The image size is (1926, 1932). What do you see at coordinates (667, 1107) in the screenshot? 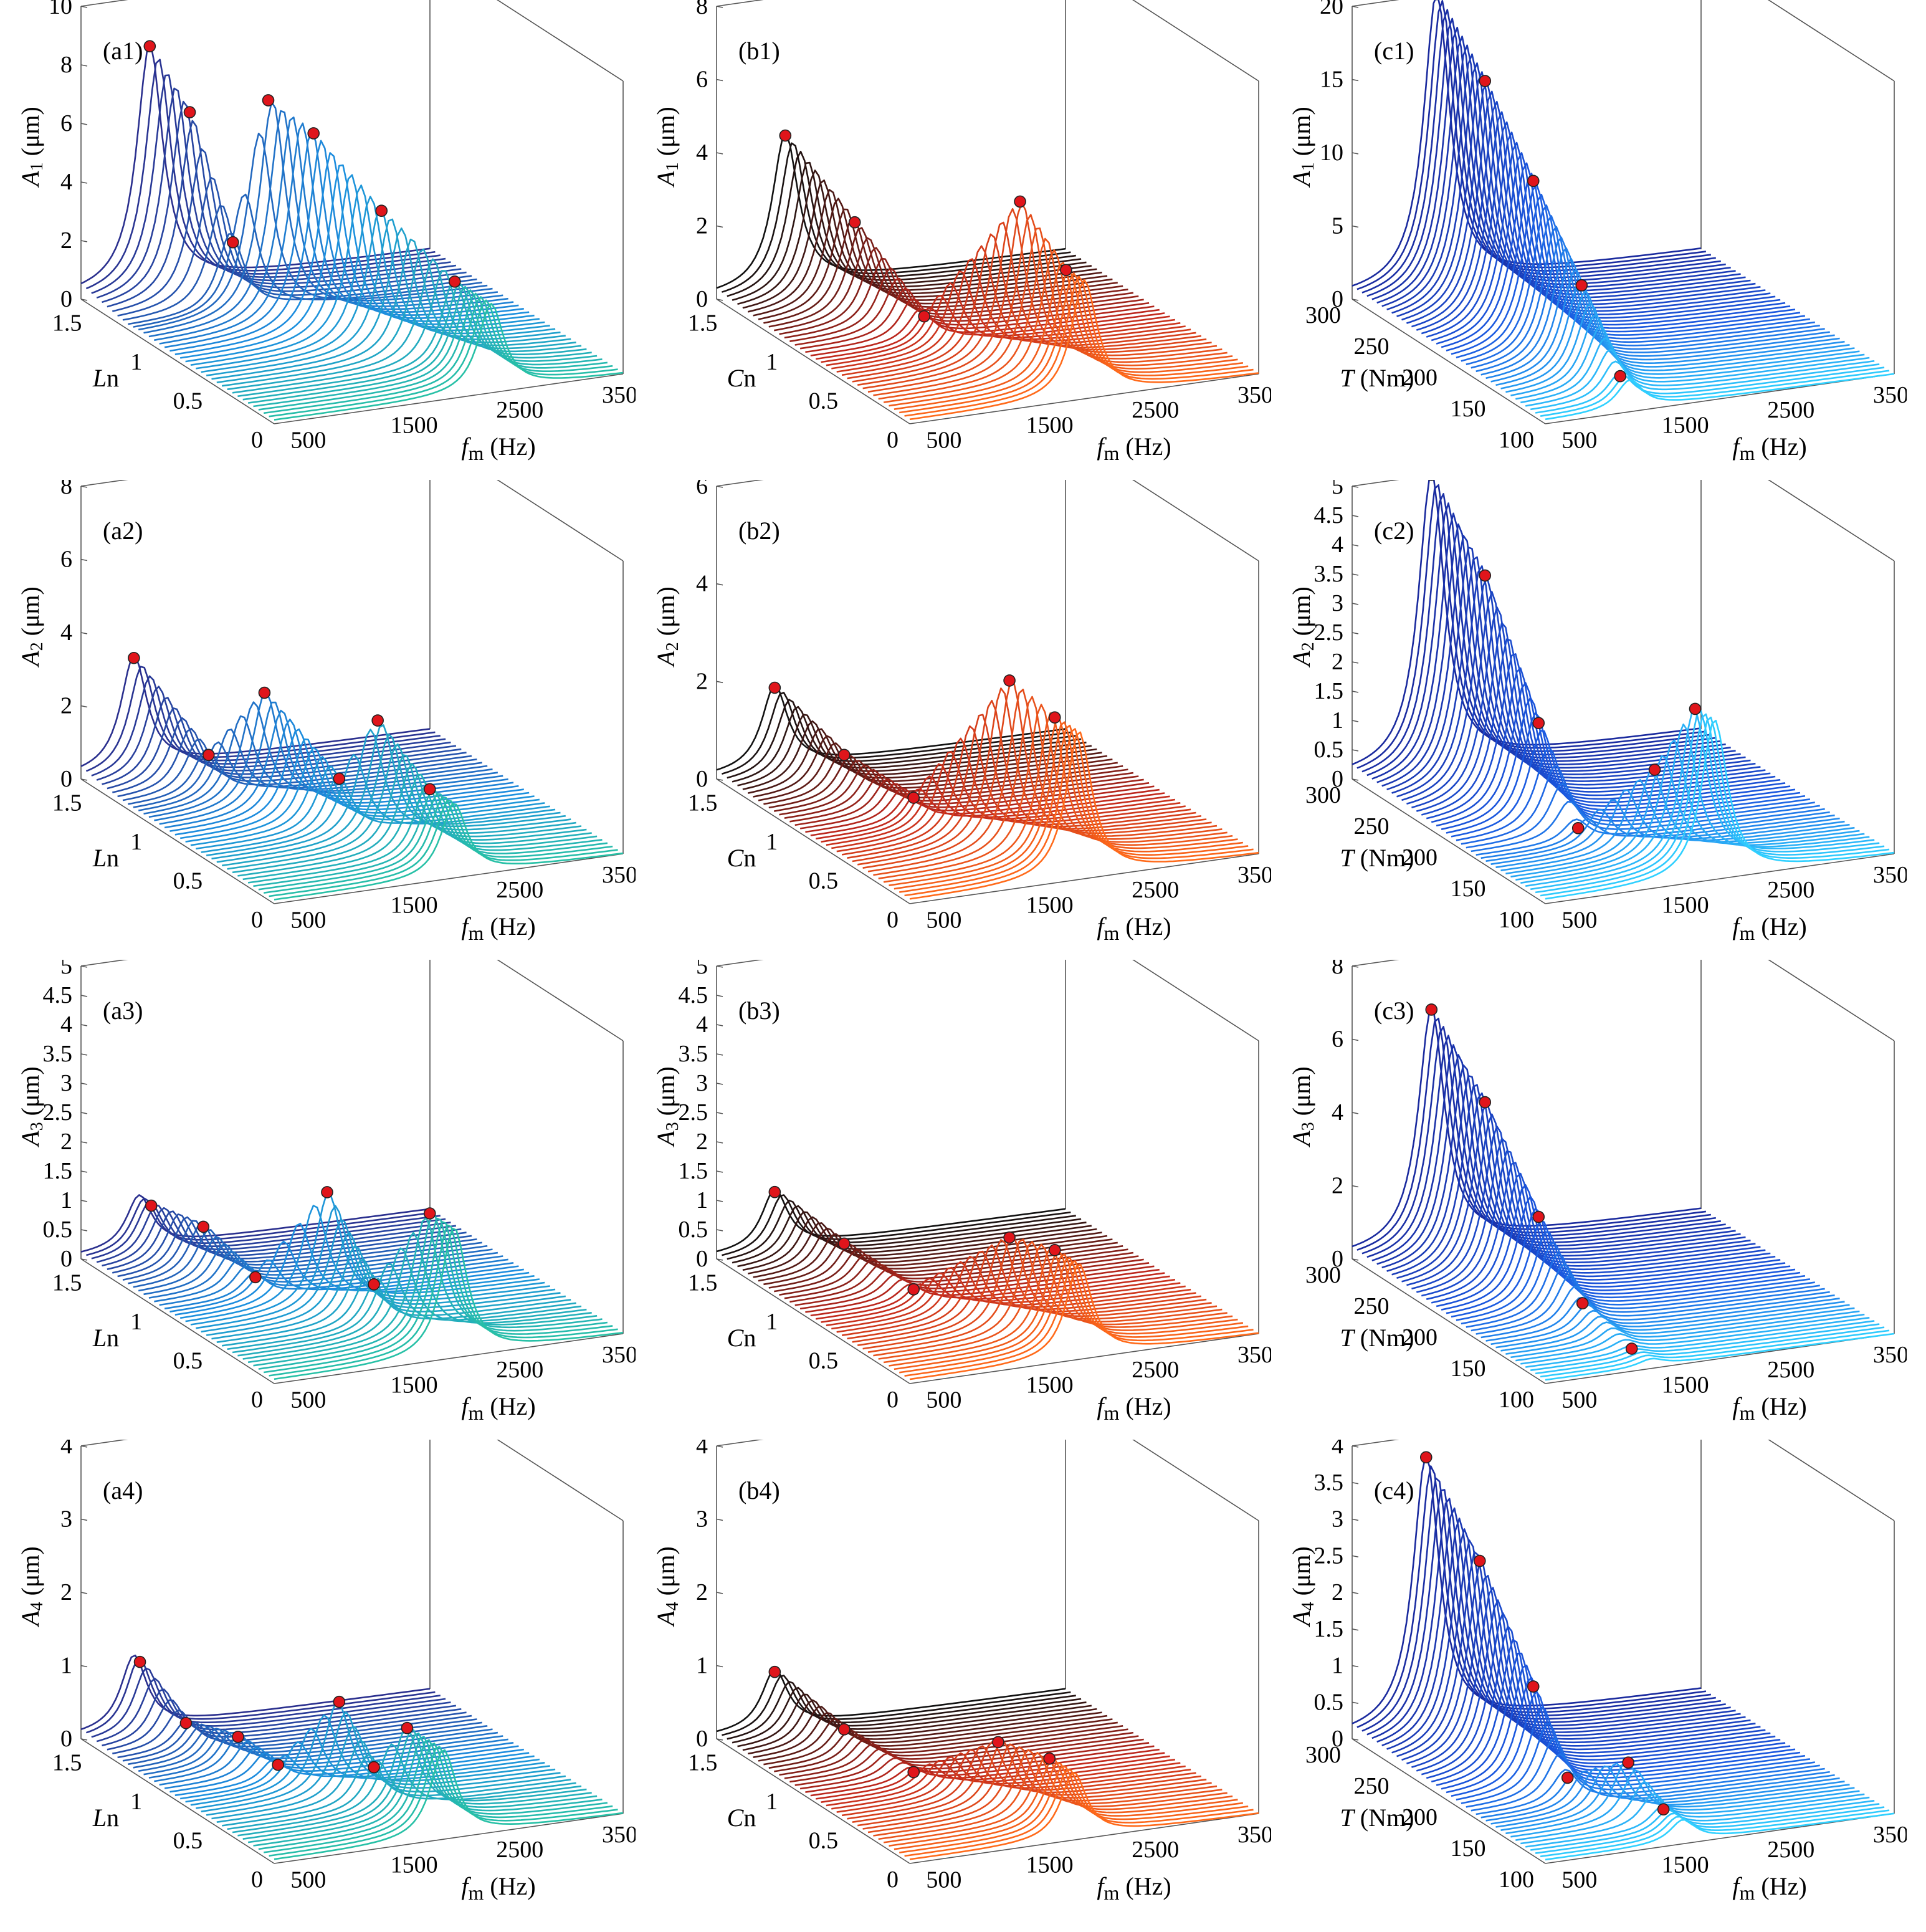
I see `z-axis-label: A3 (μm)` at bounding box center [667, 1107].